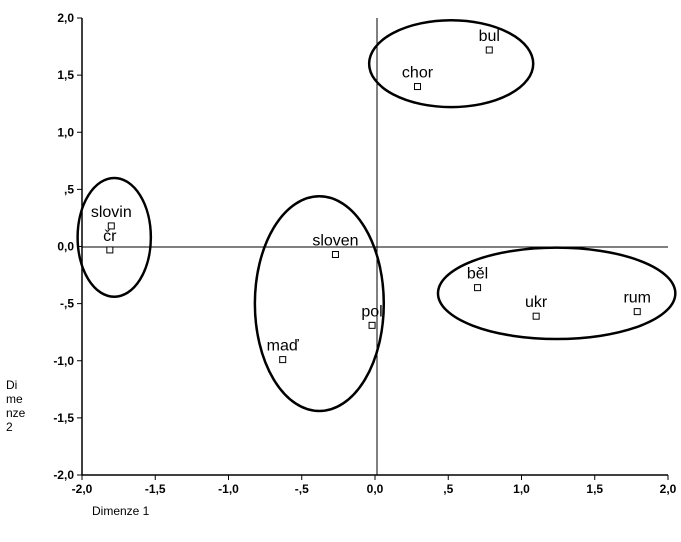 This screenshot has width=681, height=542. What do you see at coordinates (302, 489) in the screenshot?
I see `x-tick-label: -,5` at bounding box center [302, 489].